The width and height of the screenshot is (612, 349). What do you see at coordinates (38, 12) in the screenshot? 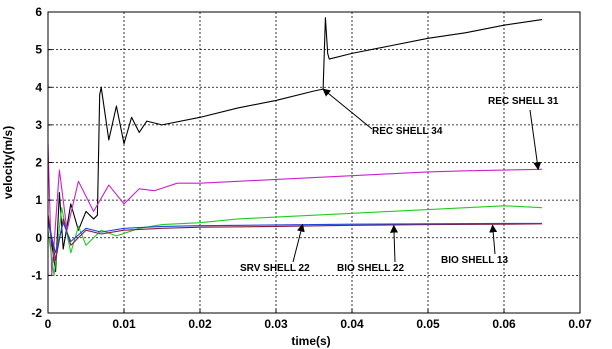
I see `y-tick-label: 6` at bounding box center [38, 12].